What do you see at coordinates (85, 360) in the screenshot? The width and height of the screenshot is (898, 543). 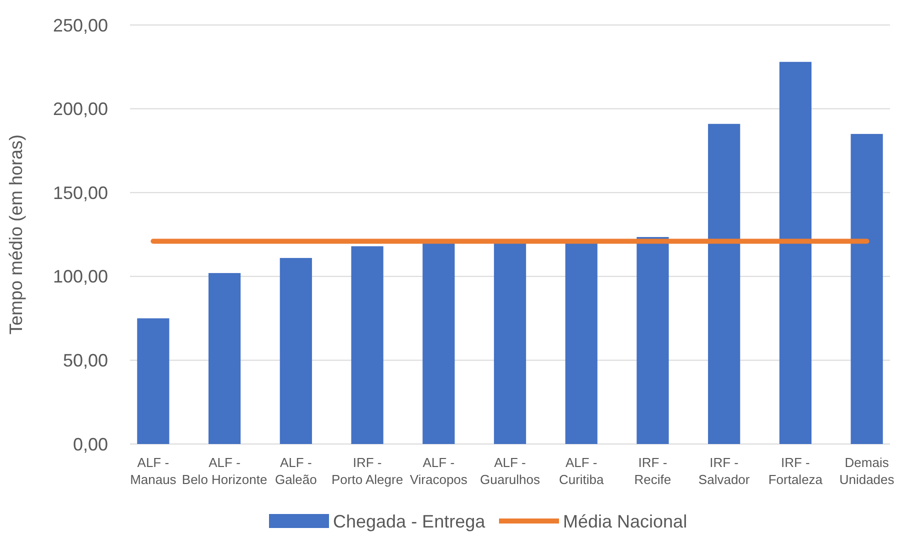 I see `y-tick-label: 50,00` at bounding box center [85, 360].